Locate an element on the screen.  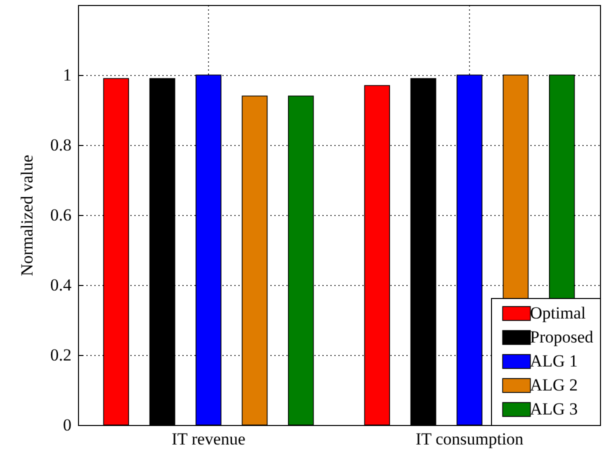
x-tick-label: IT consumption is located at coordinates (470, 439).